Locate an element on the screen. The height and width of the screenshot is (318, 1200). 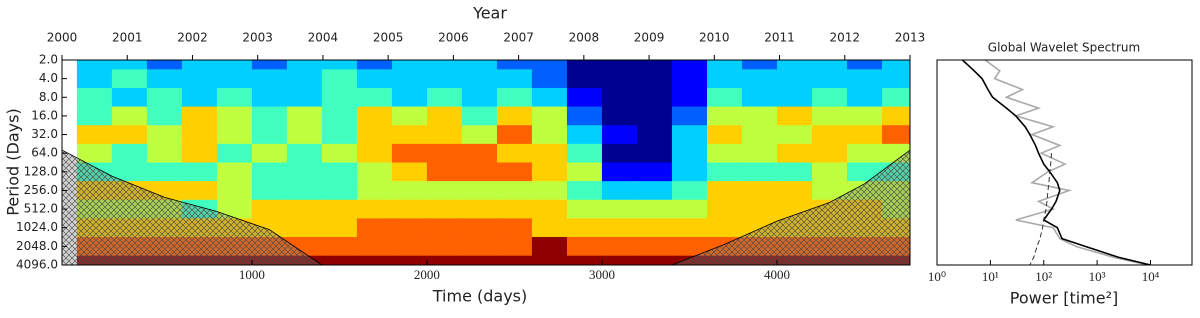
top-tick-label: 2001 is located at coordinates (127, 38).